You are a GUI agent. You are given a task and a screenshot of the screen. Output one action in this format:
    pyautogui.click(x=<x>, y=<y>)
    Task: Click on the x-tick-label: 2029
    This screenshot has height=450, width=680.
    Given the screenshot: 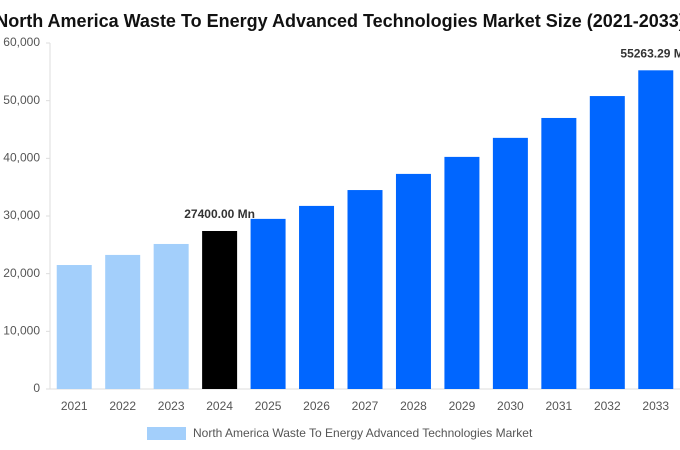 What is the action you would take?
    pyautogui.click(x=462, y=406)
    